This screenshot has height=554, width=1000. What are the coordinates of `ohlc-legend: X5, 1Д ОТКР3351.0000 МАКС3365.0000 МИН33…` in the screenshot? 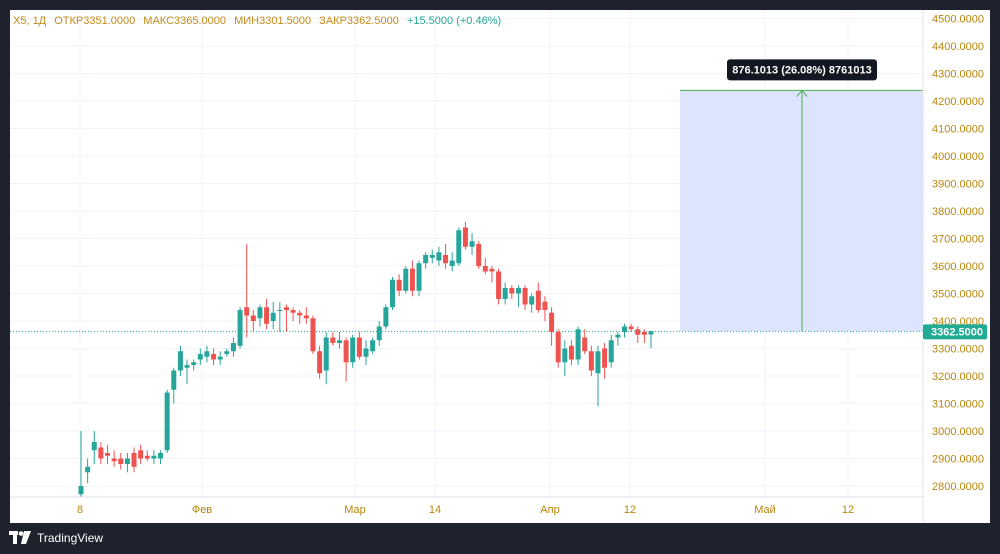 It's located at (259, 21).